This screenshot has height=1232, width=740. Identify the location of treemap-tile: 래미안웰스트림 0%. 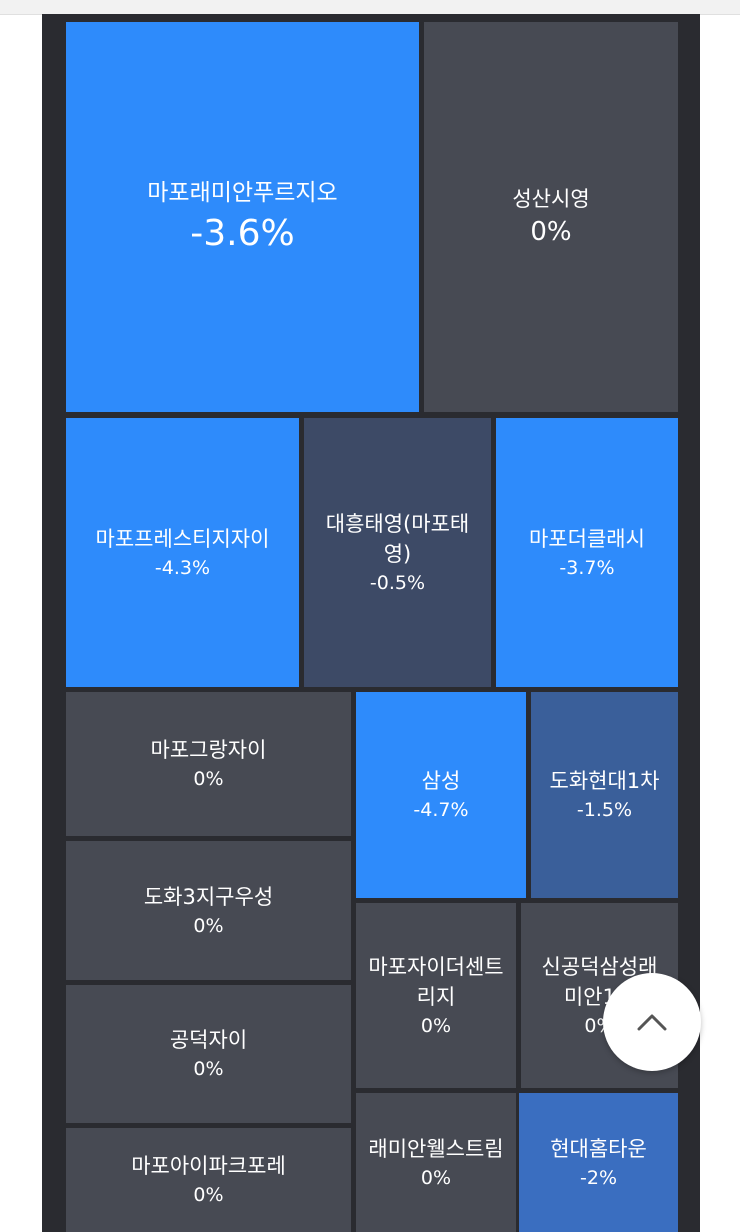
(436, 1162).